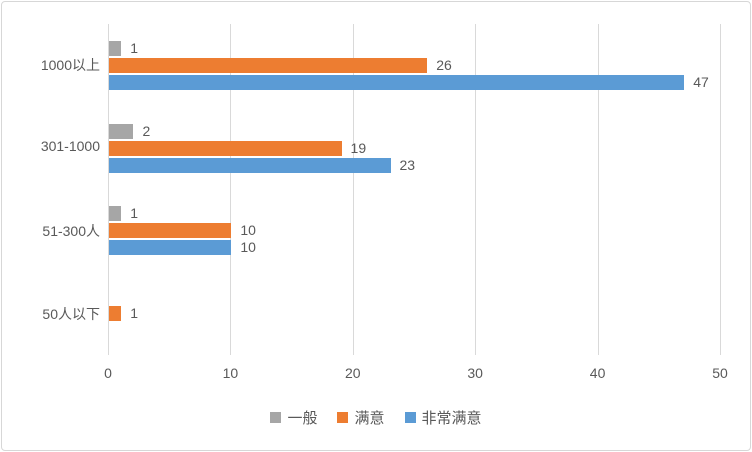  What do you see at coordinates (134, 47) in the screenshot?
I see `data-label-average-category-0: 1` at bounding box center [134, 47].